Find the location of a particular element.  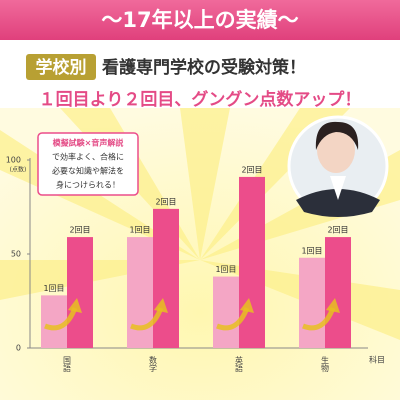

badge: 学校別 is located at coordinates (61, 67).